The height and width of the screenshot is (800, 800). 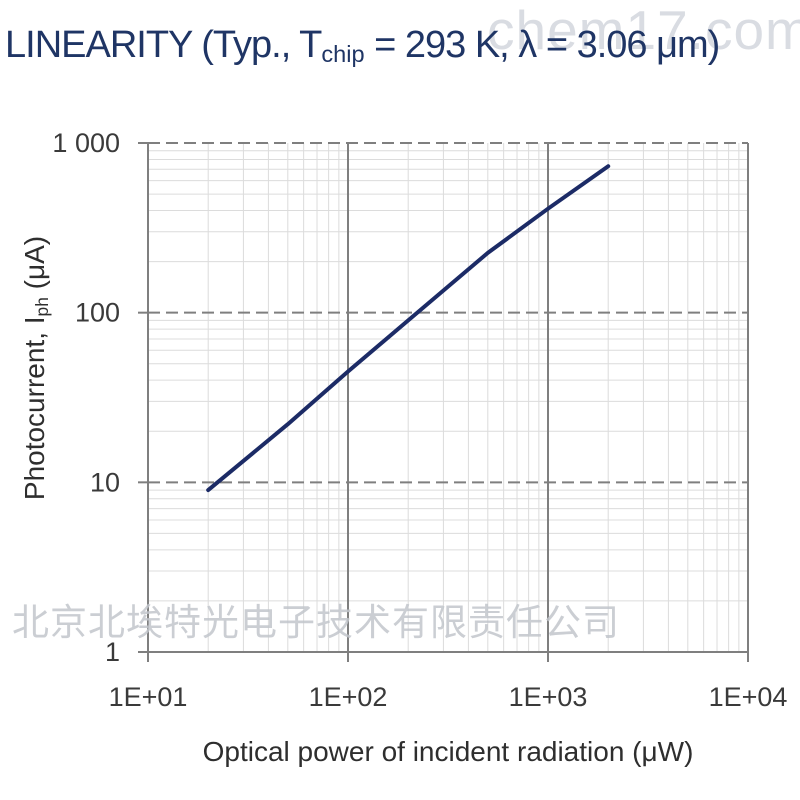 I want to click on x-tick-label: 1E+04, so click(x=748, y=697).